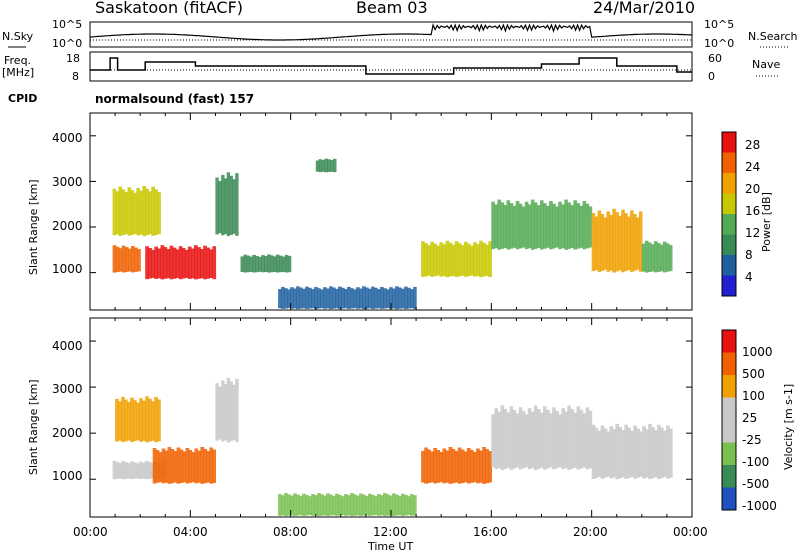 The height and width of the screenshot is (554, 800). Describe the element at coordinates (753, 396) in the screenshot. I see `vel-cb-tick-100: 100` at that location.